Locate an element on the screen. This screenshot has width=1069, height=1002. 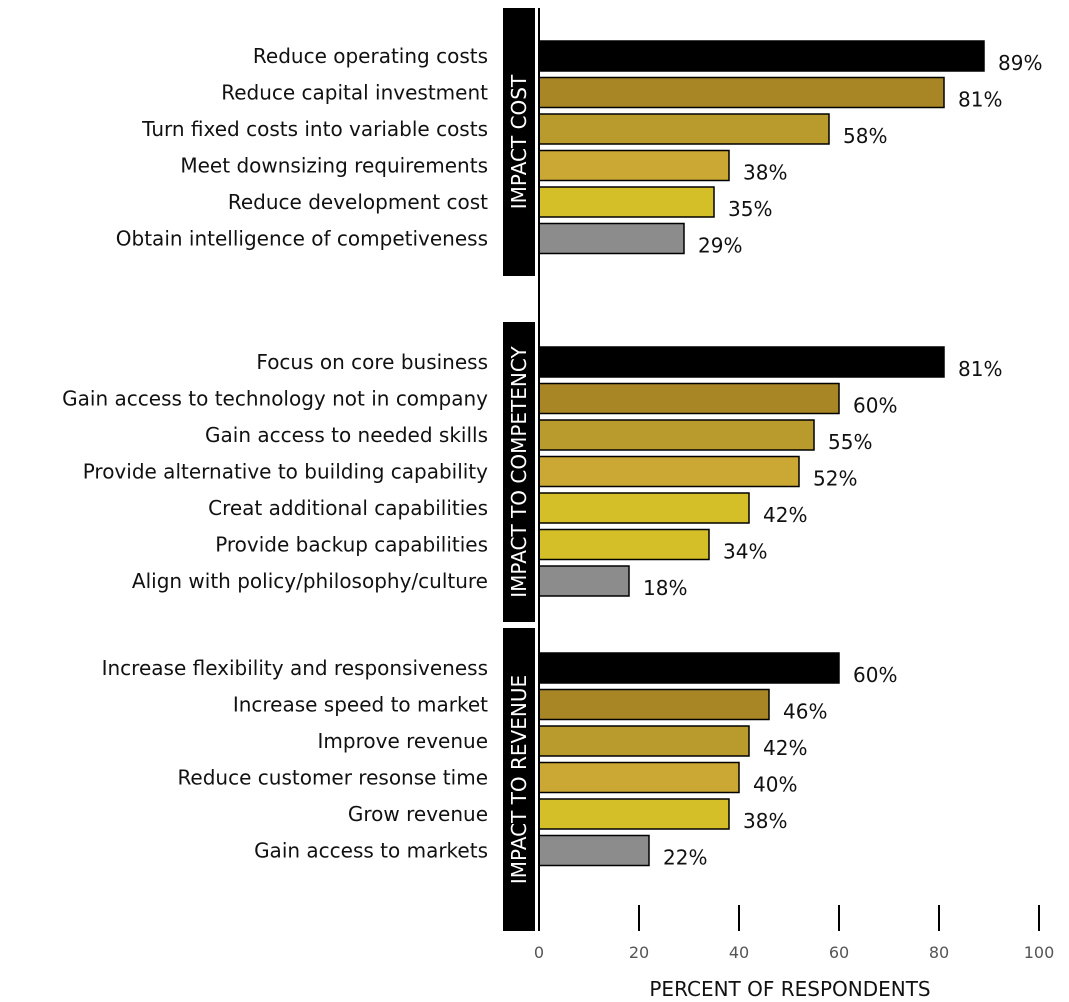
value-label: 35% is located at coordinates (750, 209).